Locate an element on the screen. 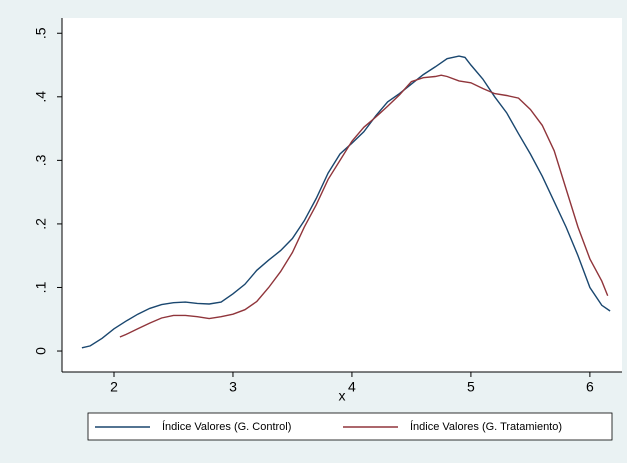  y-tick-label: .2 is located at coordinates (41, 224).